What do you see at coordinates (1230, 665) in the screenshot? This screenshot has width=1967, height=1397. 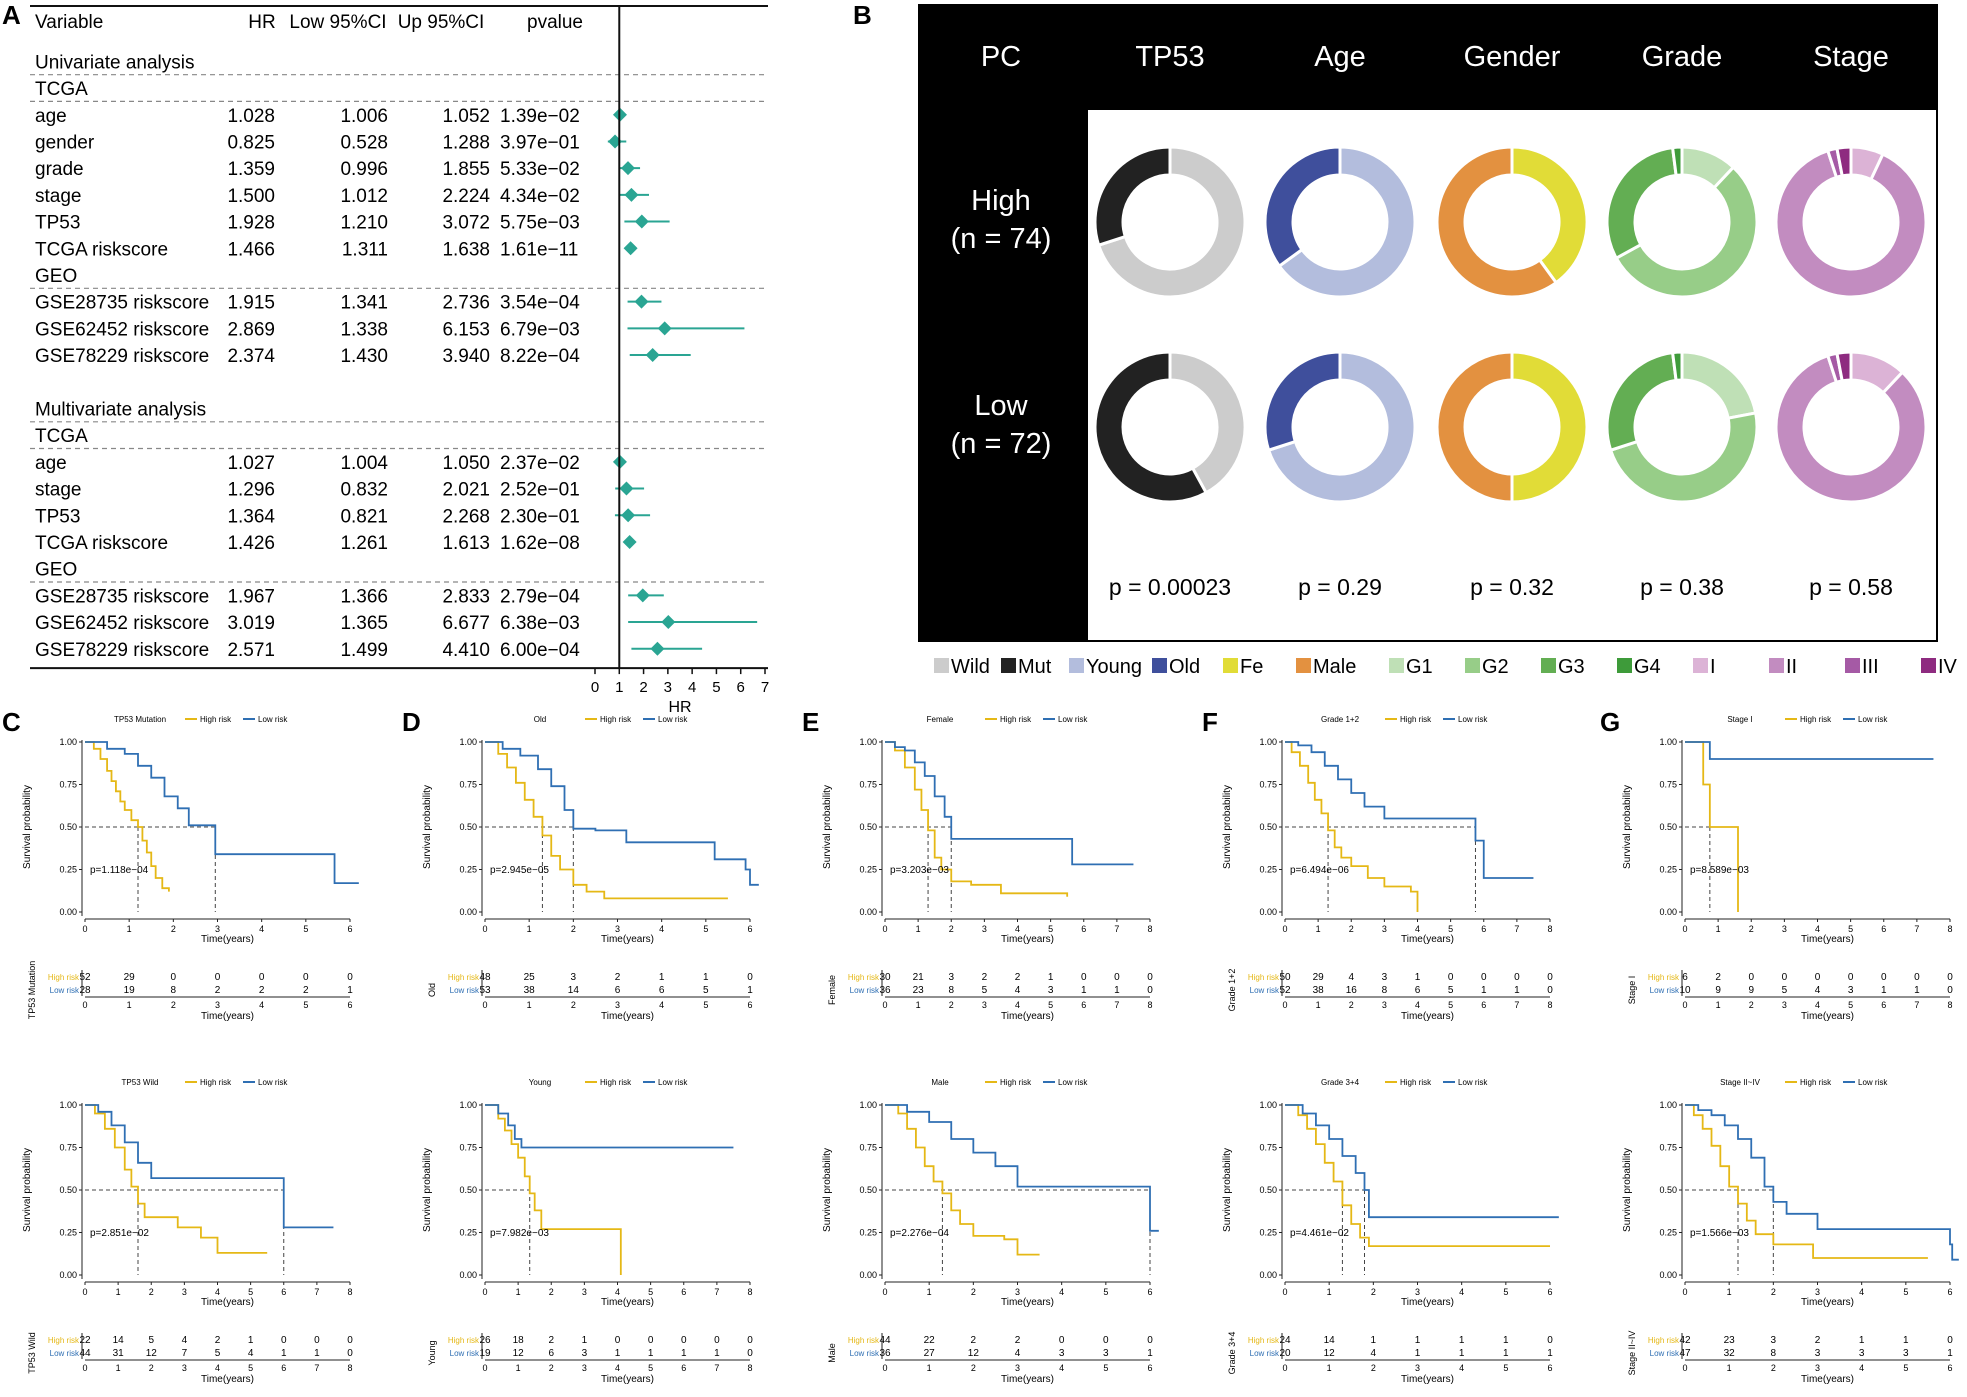 I see `legend-swatch-fe` at bounding box center [1230, 665].